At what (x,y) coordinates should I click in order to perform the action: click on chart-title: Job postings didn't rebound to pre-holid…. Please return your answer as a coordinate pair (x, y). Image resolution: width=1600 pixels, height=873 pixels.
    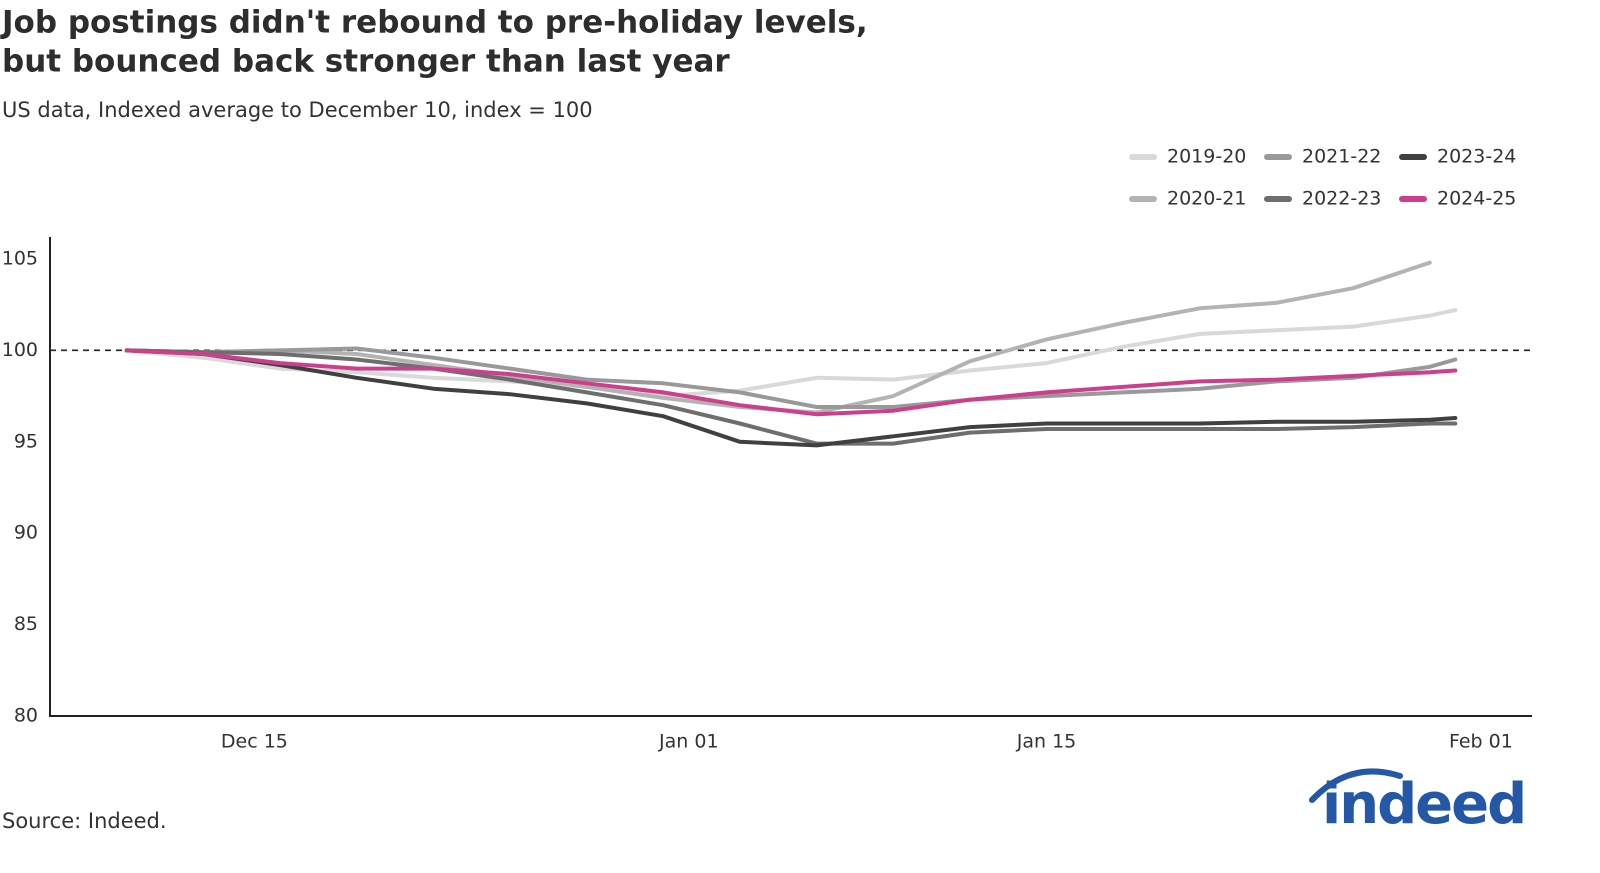
    Looking at the image, I should click on (434, 23).